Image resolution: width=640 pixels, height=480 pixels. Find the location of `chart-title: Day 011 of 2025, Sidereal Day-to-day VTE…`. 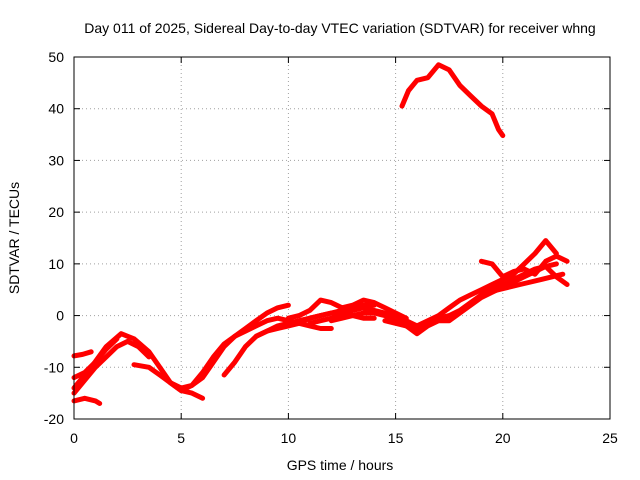

chart-title: Day 011 of 2025, Sidereal Day-to-day VTE… is located at coordinates (339, 28).